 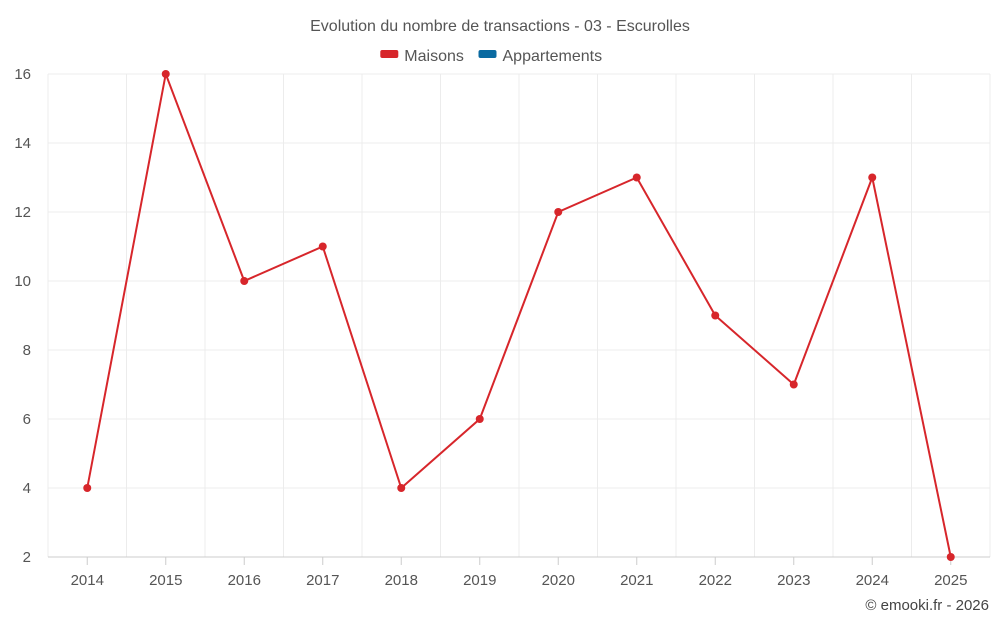 I want to click on legend-item-appartements: Appartements, so click(x=540, y=56).